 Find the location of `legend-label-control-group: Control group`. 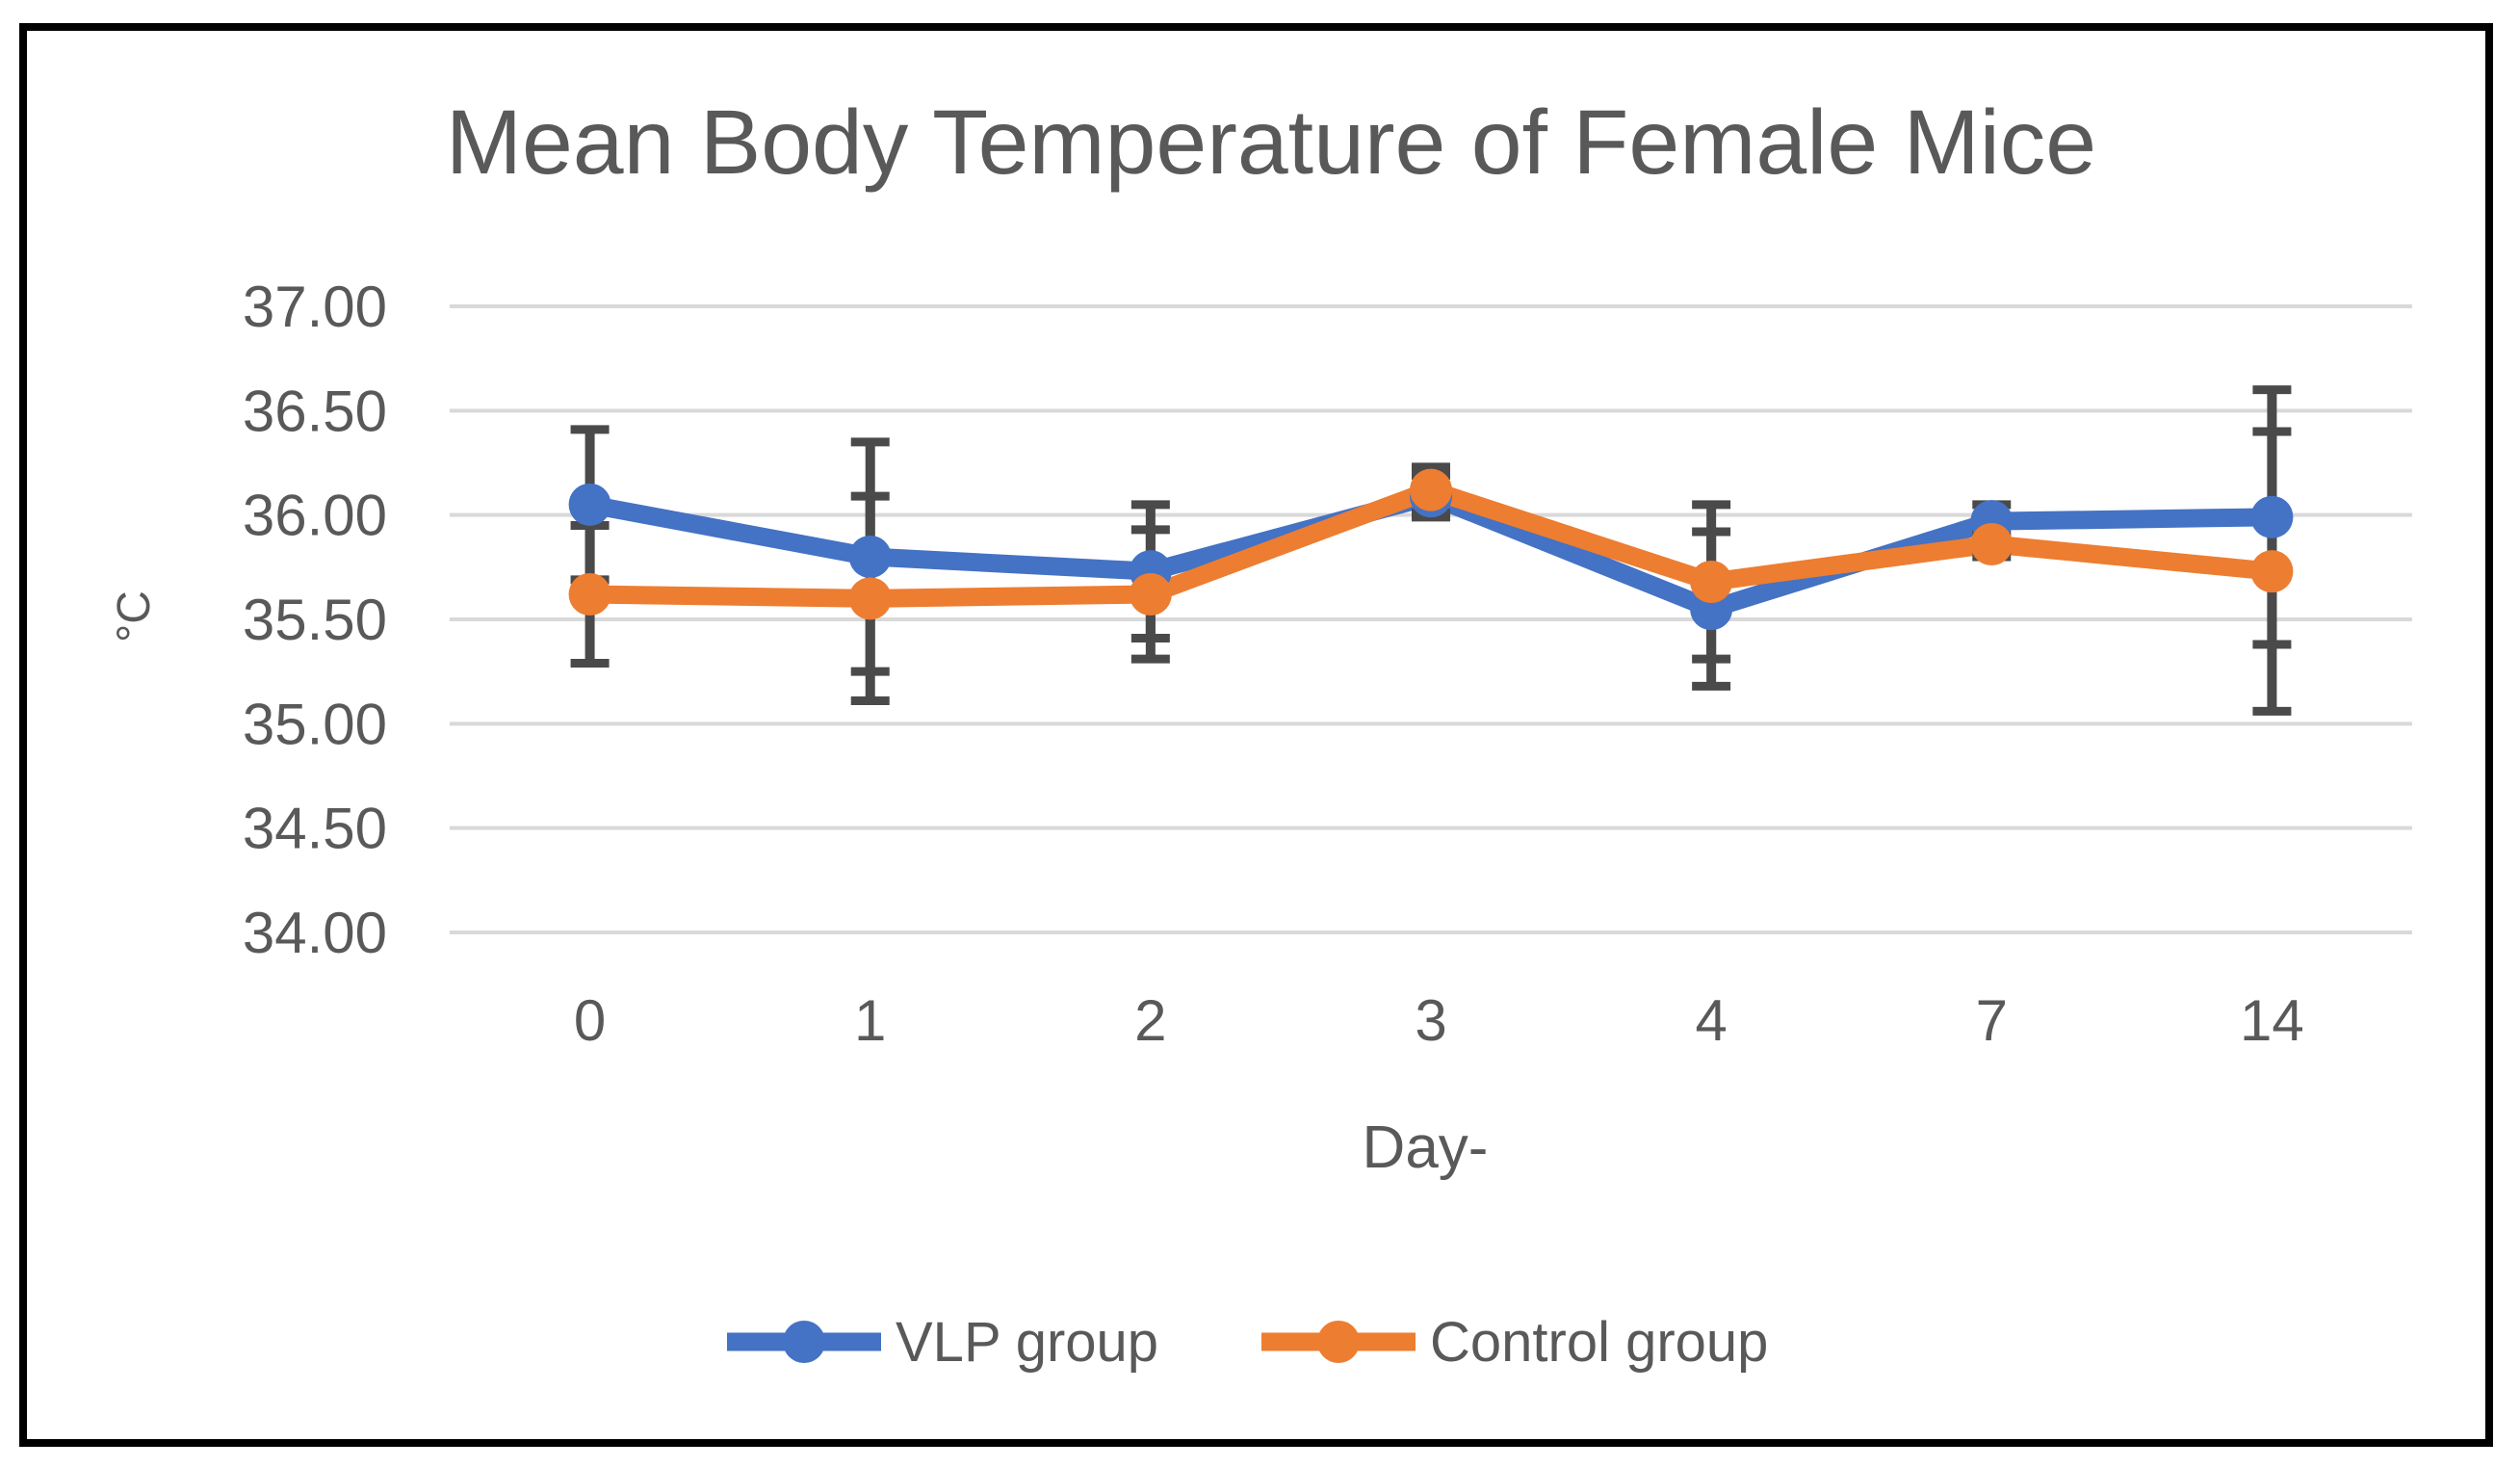

legend-label-control-group: Control group is located at coordinates (1599, 1342).